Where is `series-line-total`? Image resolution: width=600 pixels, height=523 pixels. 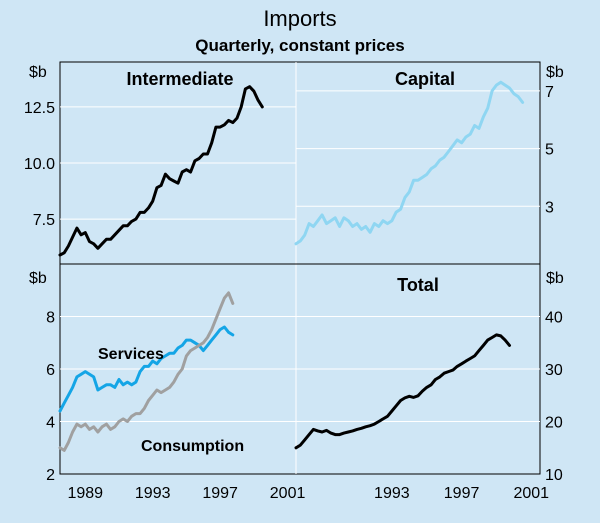 series-line-total is located at coordinates (402, 391).